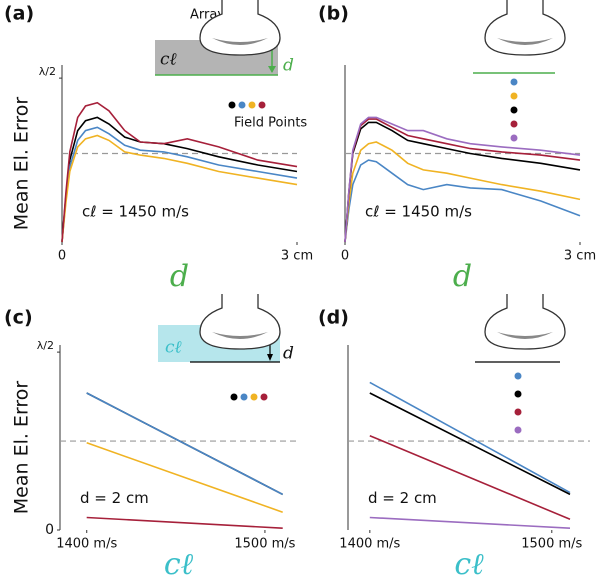  What do you see at coordinates (19, 14) in the screenshot?
I see `panel-label: (a)` at bounding box center [19, 14].